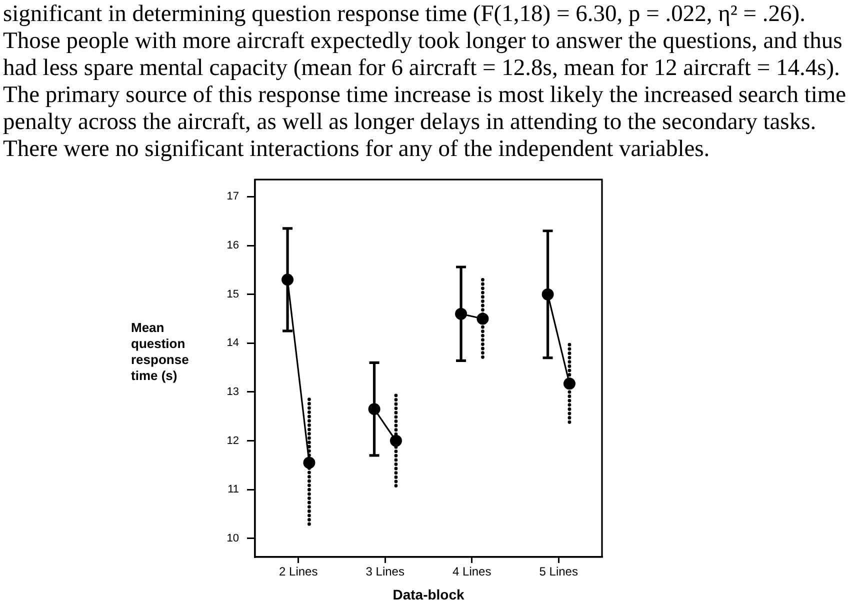 The height and width of the screenshot is (608, 850). Describe the element at coordinates (232, 246) in the screenshot. I see `y-tick-label: 16` at that location.